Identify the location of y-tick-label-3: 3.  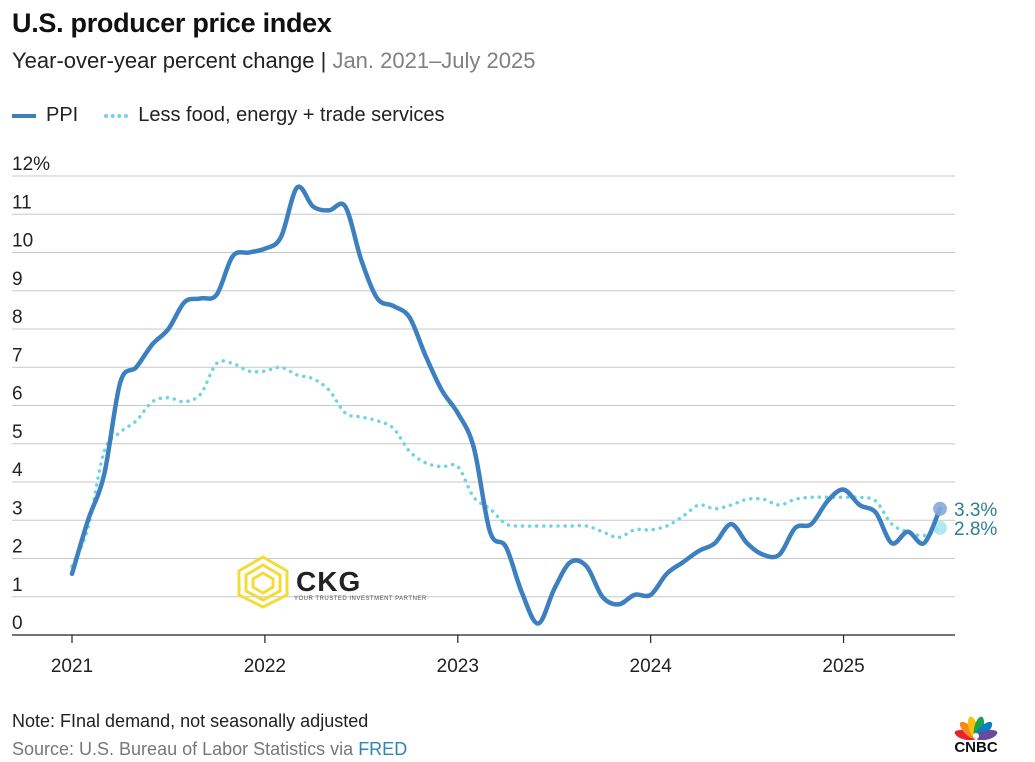
(17, 508).